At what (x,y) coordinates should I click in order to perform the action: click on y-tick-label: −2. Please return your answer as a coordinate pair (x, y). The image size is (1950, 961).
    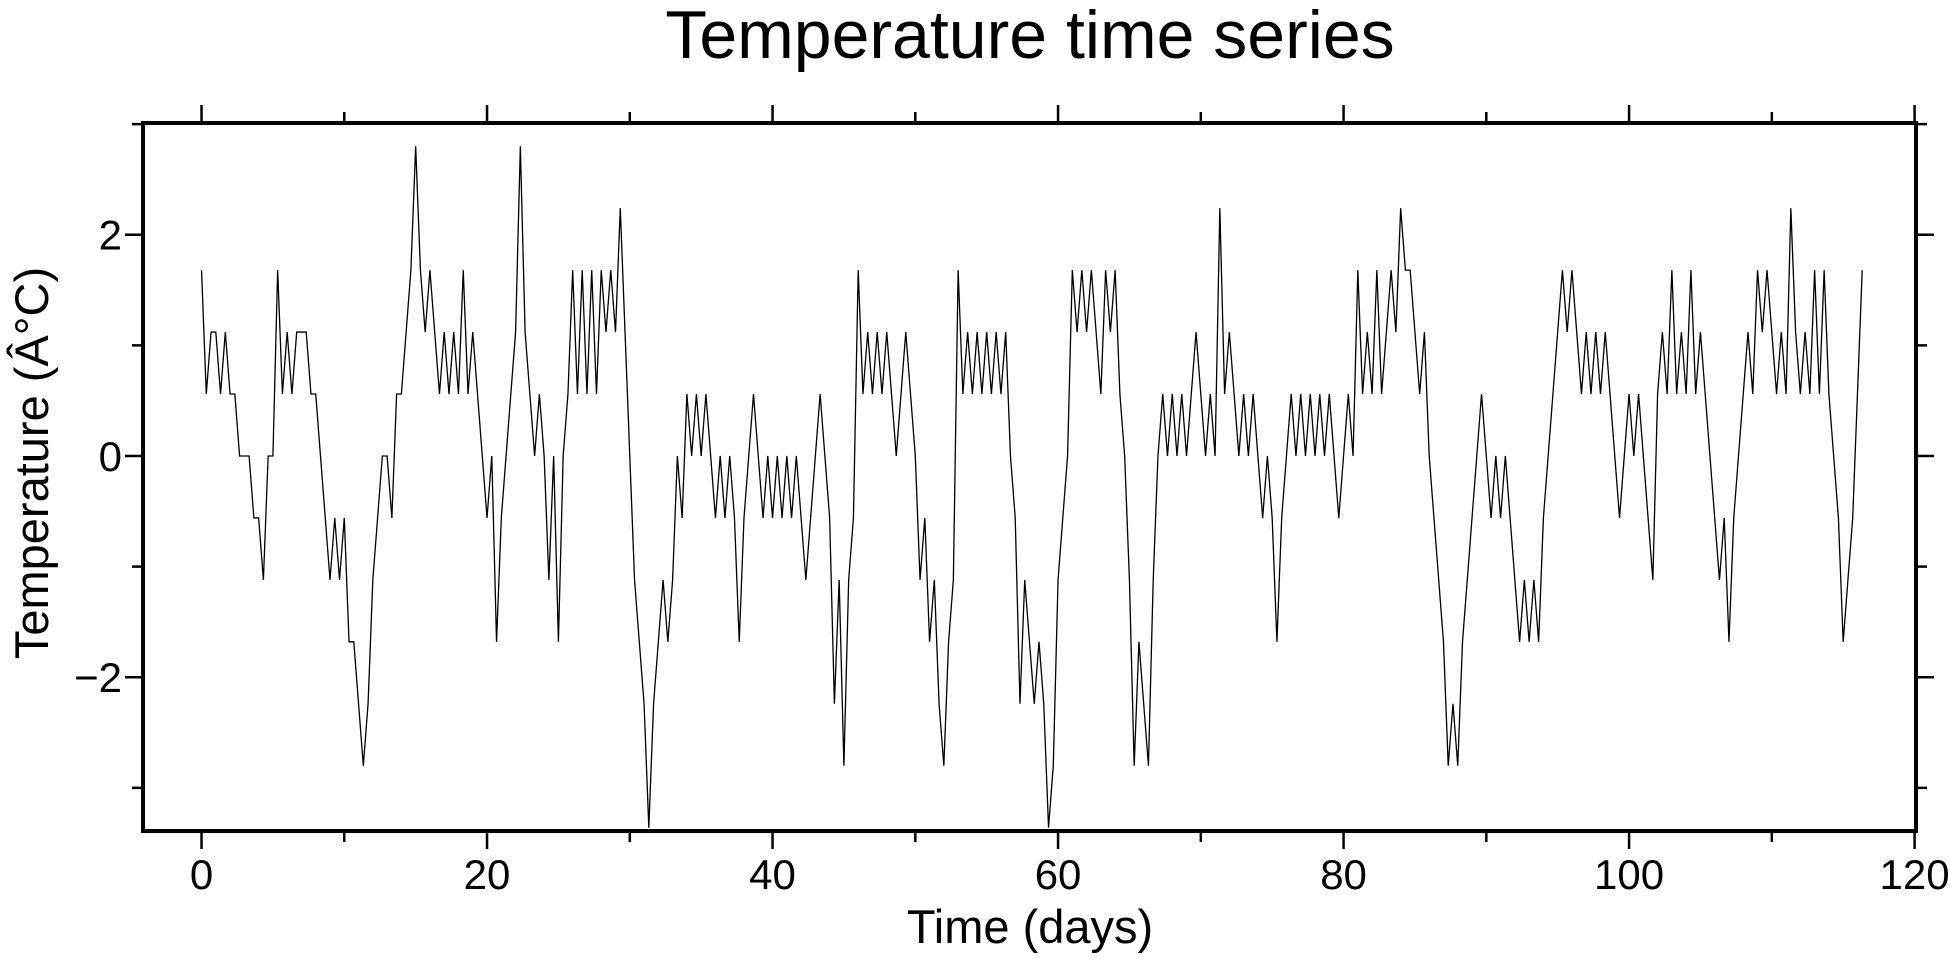
    Looking at the image, I should click on (98, 677).